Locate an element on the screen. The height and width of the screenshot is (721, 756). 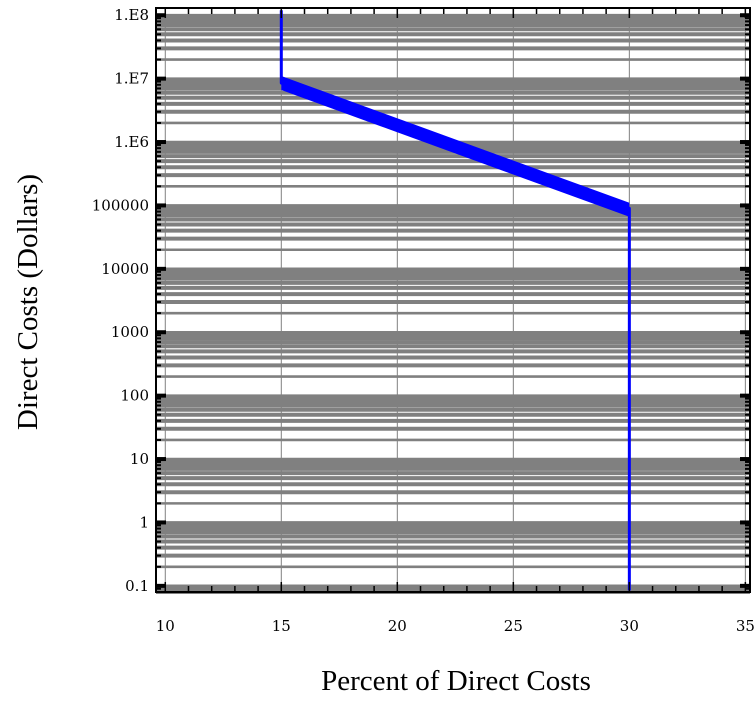
y-axis-title: Direct Costs (Dollars) is located at coordinates (28, 302).